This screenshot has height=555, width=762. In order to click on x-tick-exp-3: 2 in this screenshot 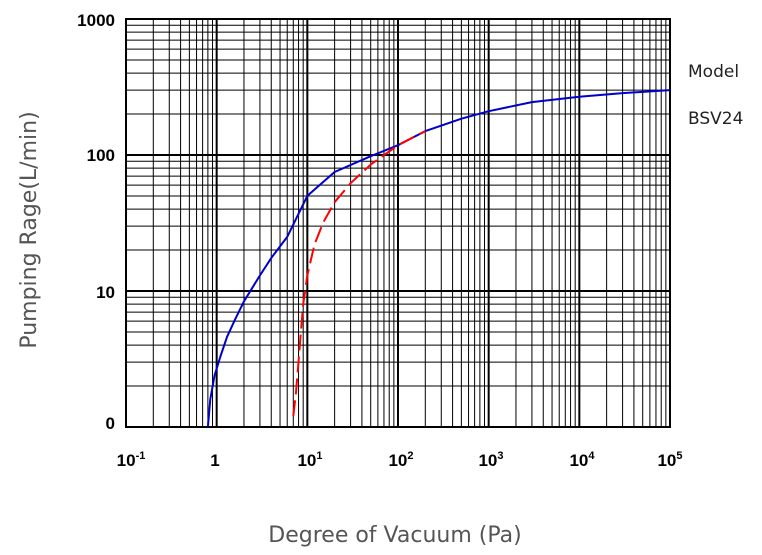, I will do `click(410, 456)`.